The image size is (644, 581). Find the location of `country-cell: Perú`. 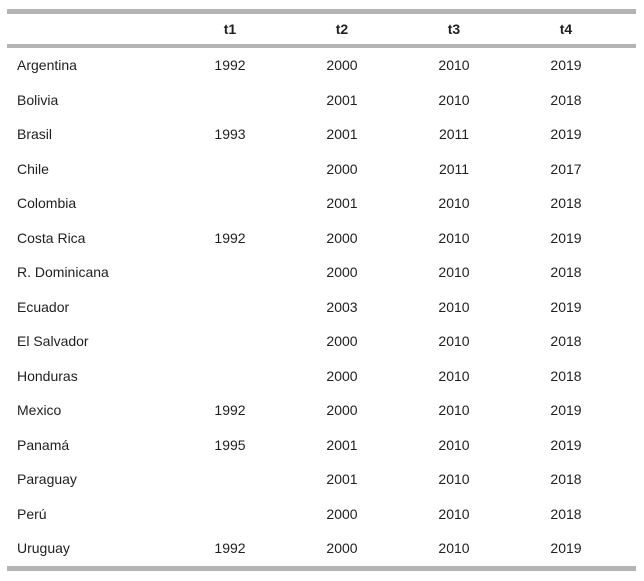

country-cell: Perú is located at coordinates (32, 513).